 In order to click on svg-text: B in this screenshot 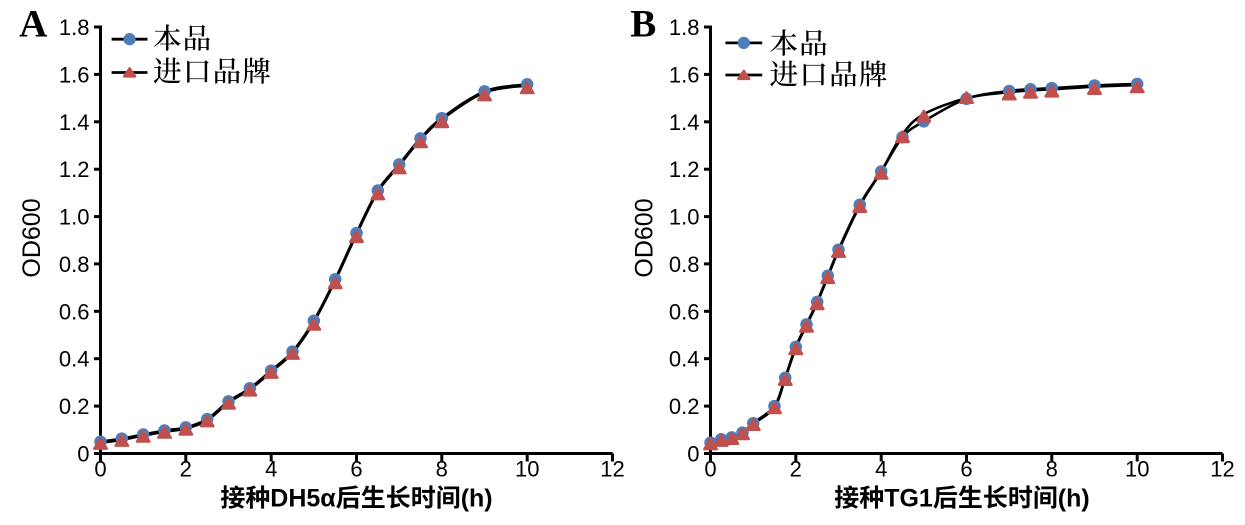, I will do `click(643, 23)`.